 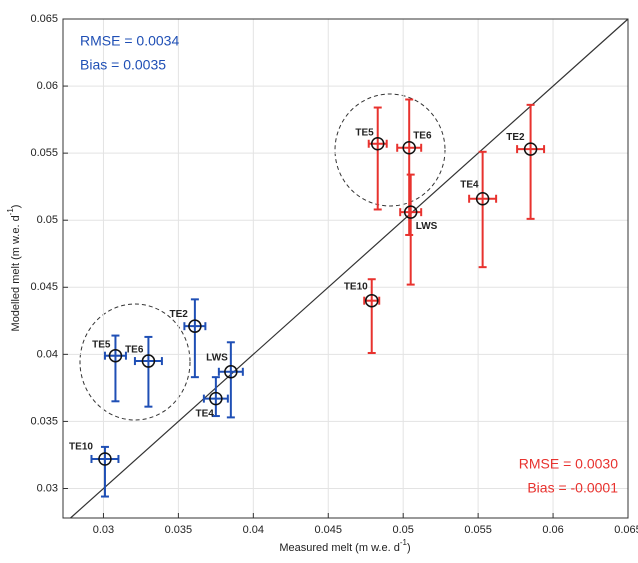 I want to click on x-label-main: Measured melt (m w.e. d, so click(x=339, y=548).